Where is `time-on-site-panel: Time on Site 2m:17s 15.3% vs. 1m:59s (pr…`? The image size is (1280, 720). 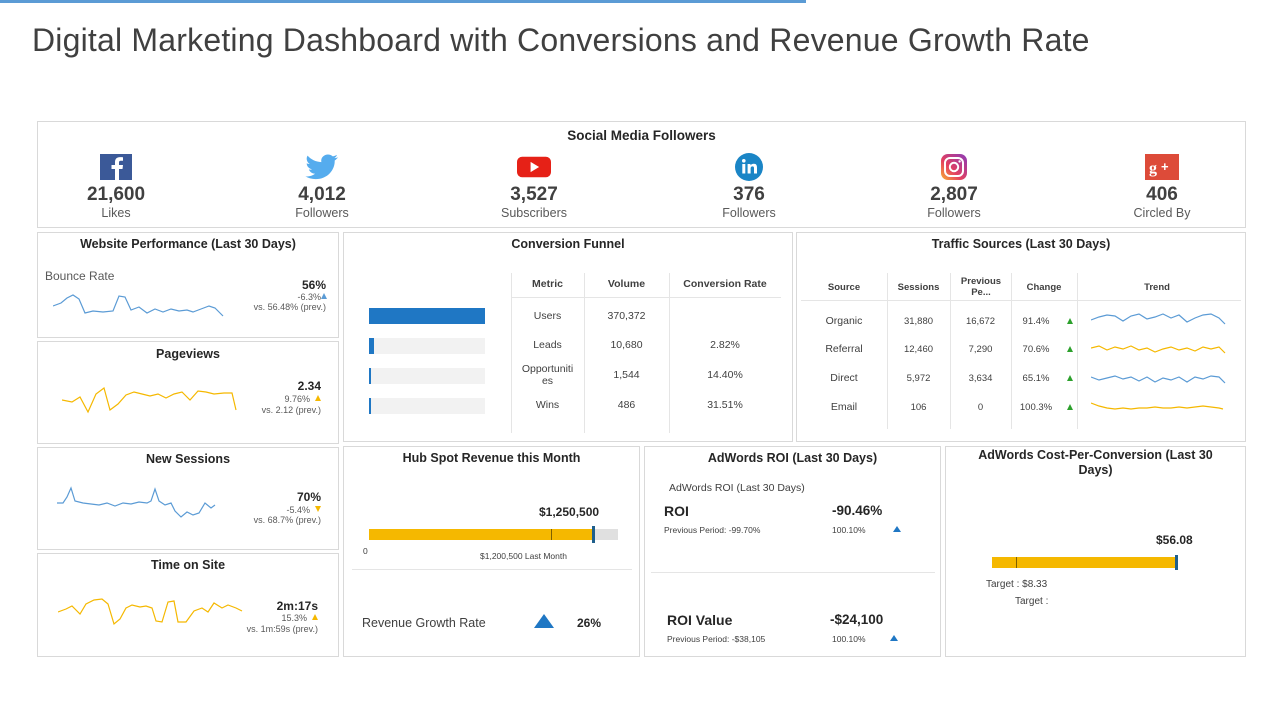 time-on-site-panel: Time on Site 2m:17s 15.3% vs. 1m:59s (pr… is located at coordinates (188, 605).